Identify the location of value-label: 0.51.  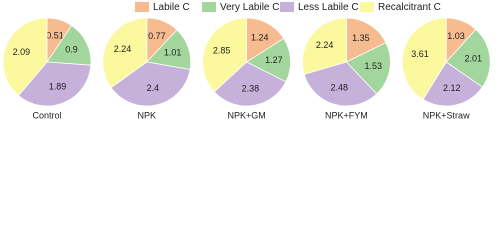
(55, 35).